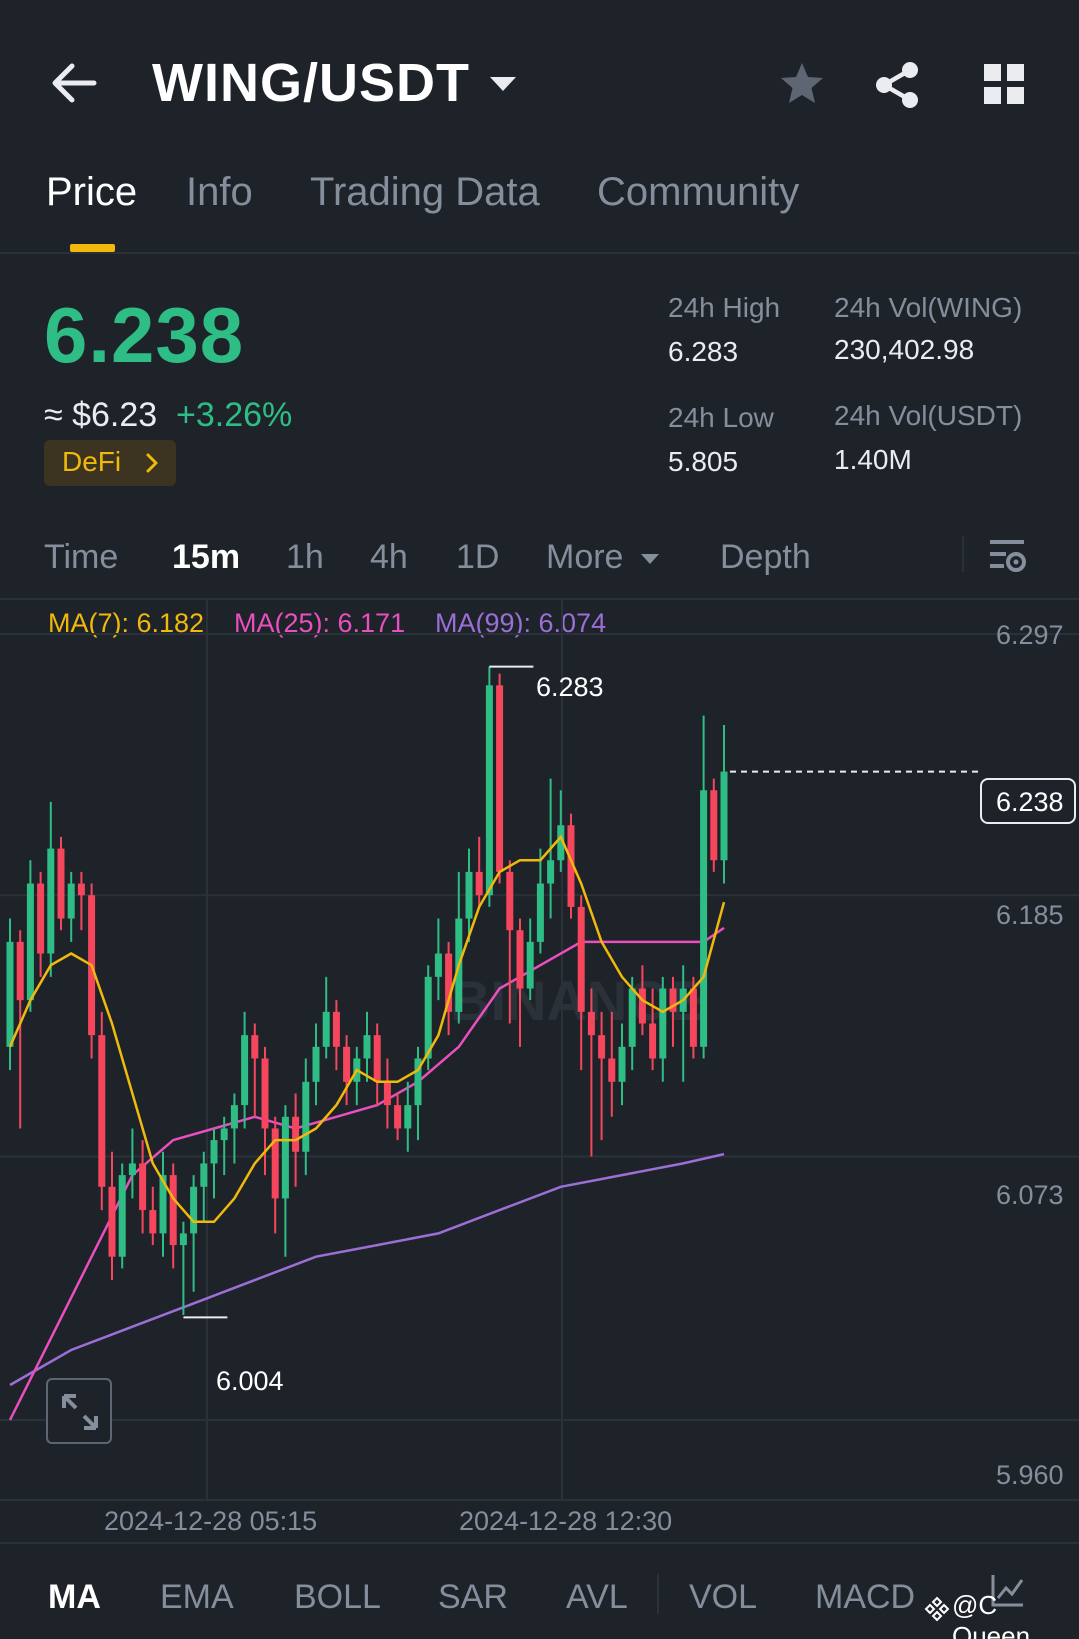 The image size is (1079, 1639). I want to click on high-value: 6.283, so click(703, 351).